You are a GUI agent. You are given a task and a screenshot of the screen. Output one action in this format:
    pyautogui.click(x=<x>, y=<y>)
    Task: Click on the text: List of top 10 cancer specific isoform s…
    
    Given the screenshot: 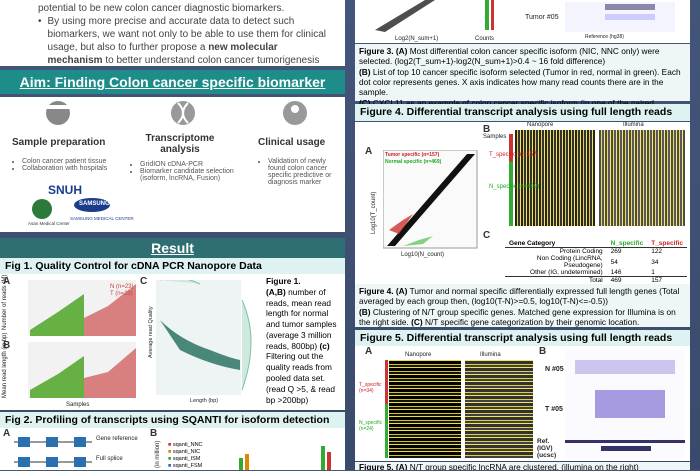 What is the action you would take?
    pyautogui.click(x=520, y=82)
    